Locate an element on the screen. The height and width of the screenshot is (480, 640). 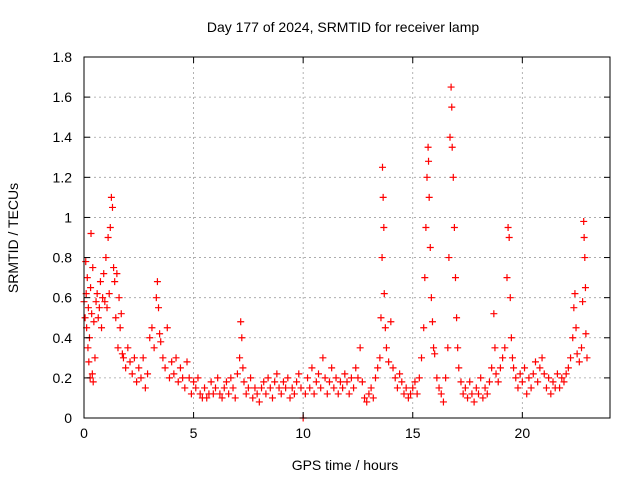
x-tick-labels: 0 5 10 15 20 is located at coordinates (305, 433).